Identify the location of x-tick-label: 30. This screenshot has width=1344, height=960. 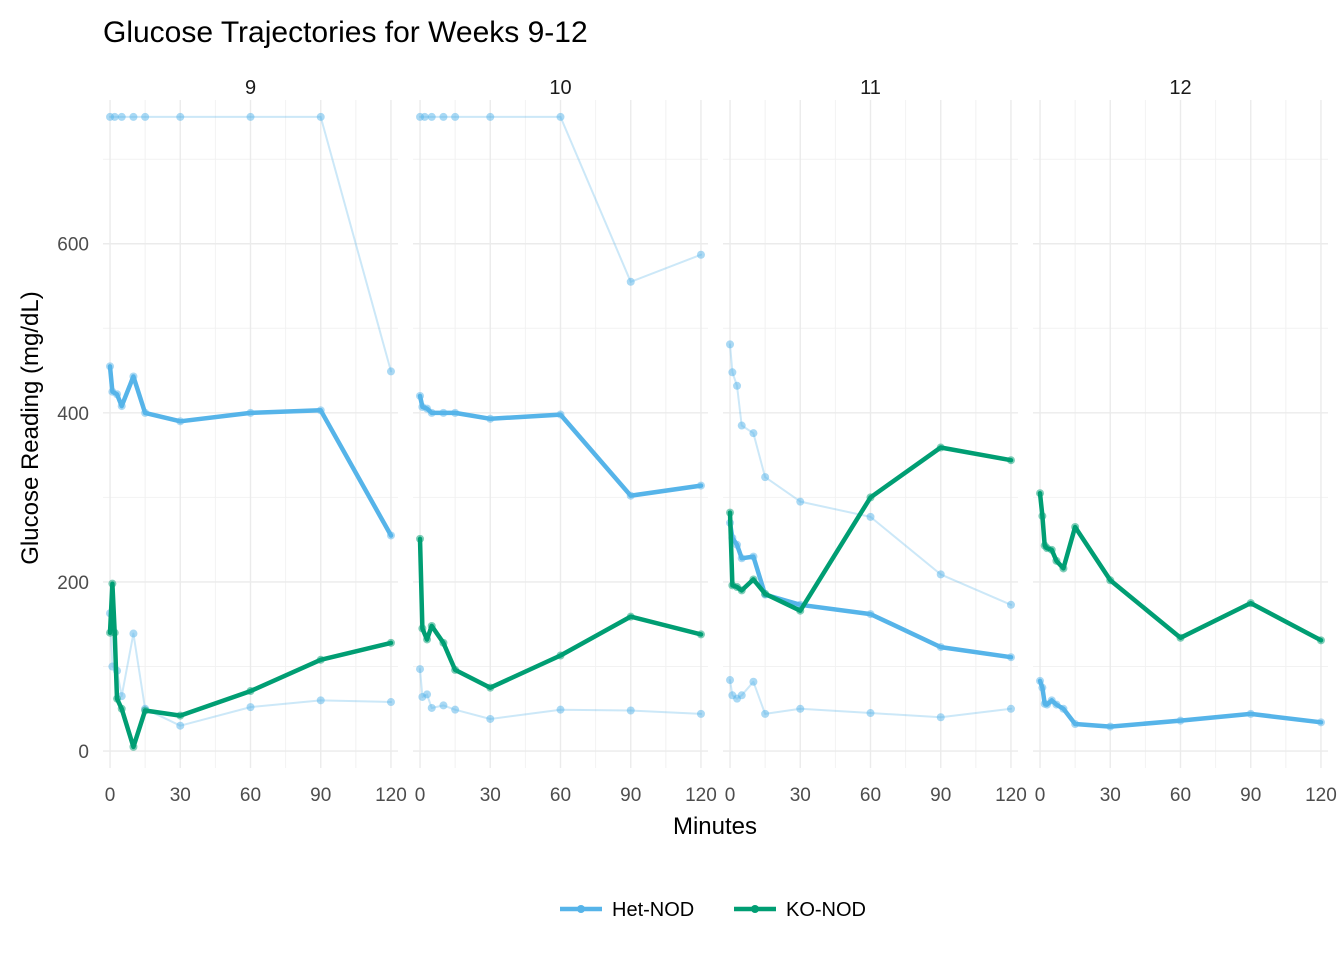
(180, 795).